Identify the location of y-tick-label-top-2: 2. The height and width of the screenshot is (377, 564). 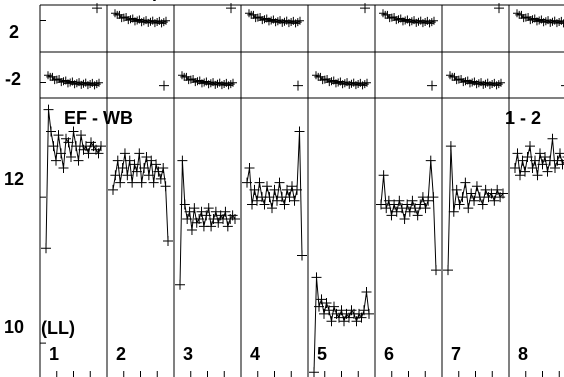
(14, 32).